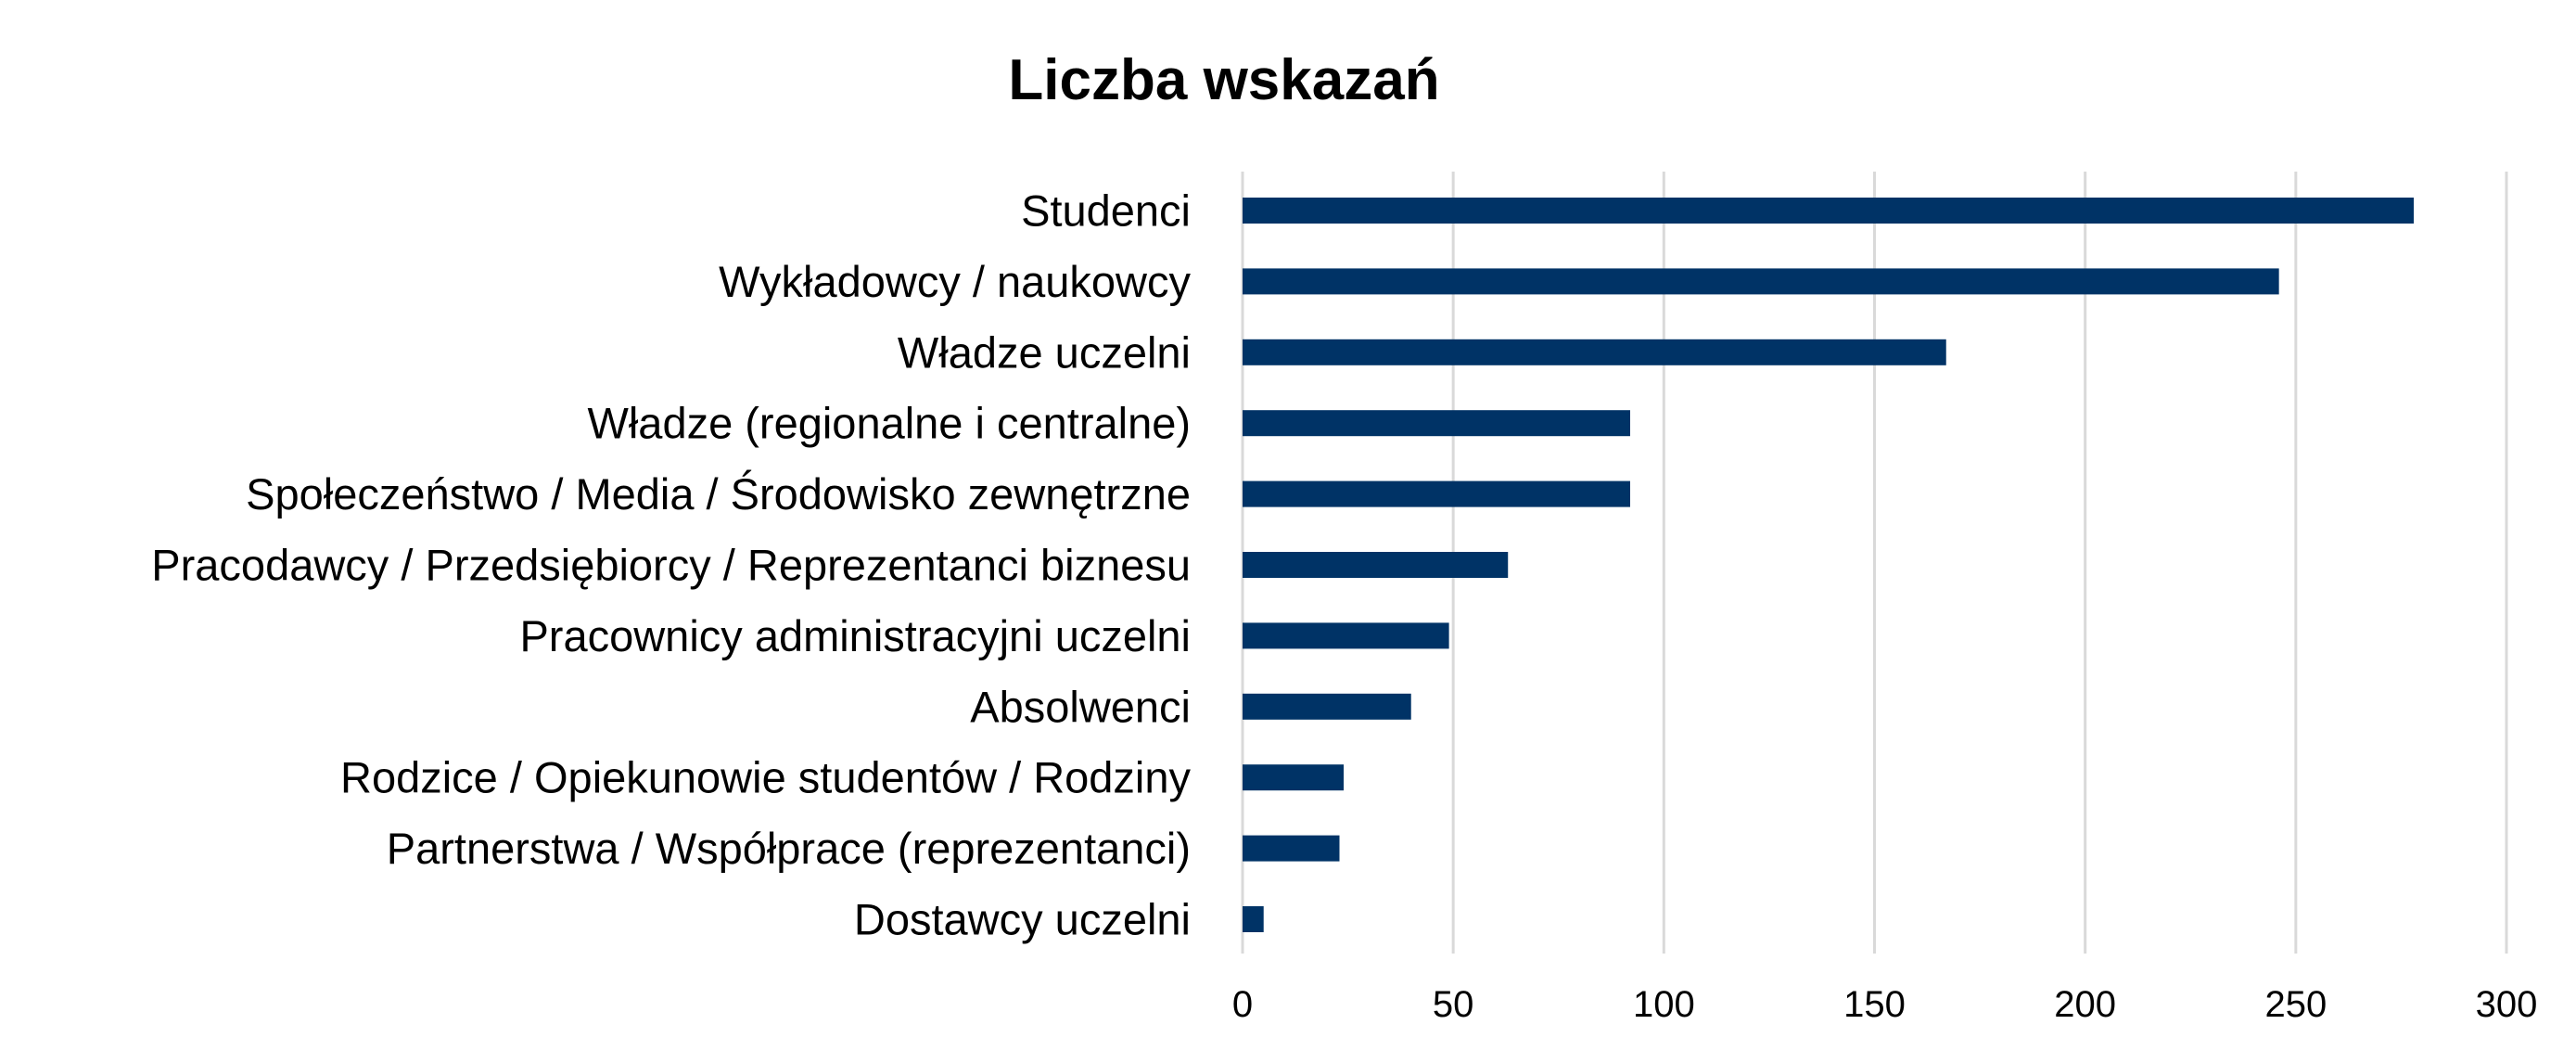  I want to click on x-tick-label: 200, so click(2085, 1004).